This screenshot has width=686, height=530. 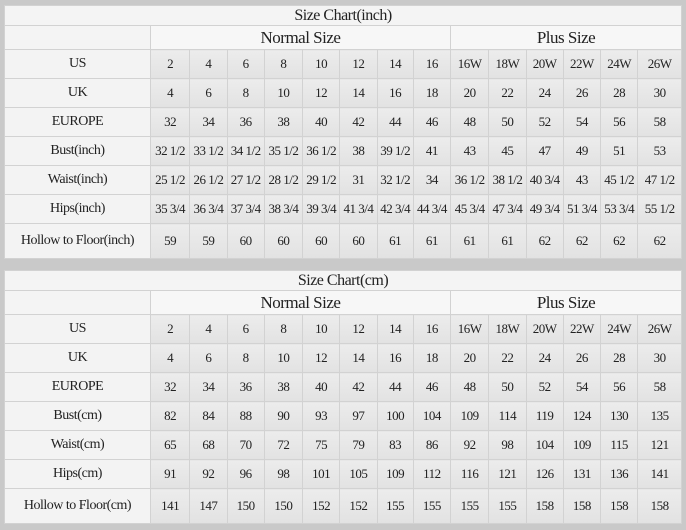 I want to click on row-label: Hollow to Floor(inch), so click(x=77, y=241).